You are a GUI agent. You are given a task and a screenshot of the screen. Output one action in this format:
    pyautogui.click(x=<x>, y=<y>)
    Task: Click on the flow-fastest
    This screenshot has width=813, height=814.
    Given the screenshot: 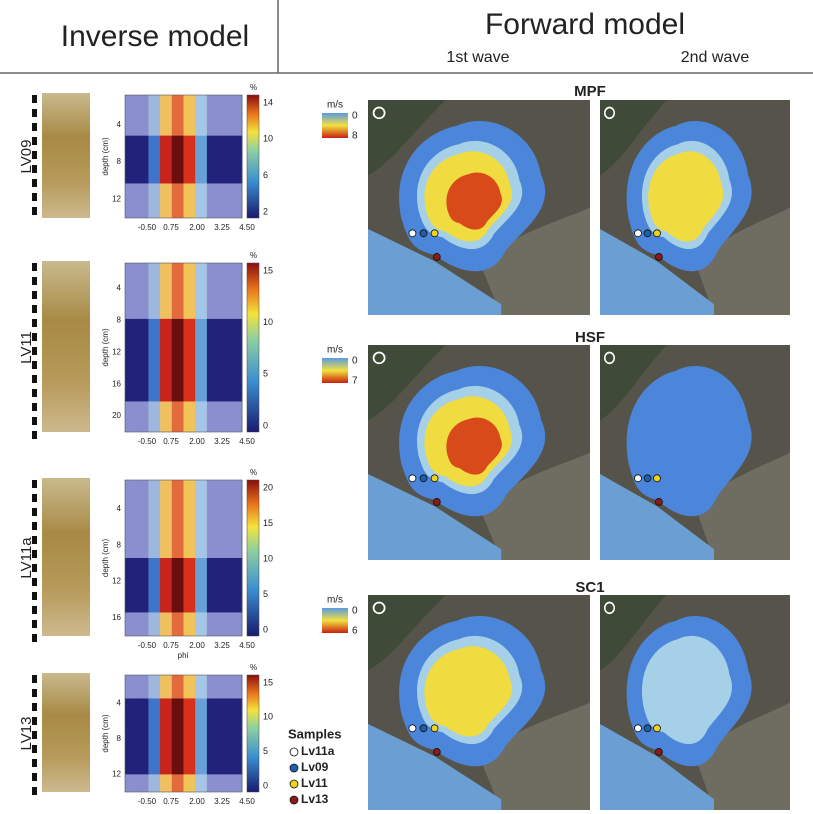 What is the action you would take?
    pyautogui.click(x=474, y=446)
    